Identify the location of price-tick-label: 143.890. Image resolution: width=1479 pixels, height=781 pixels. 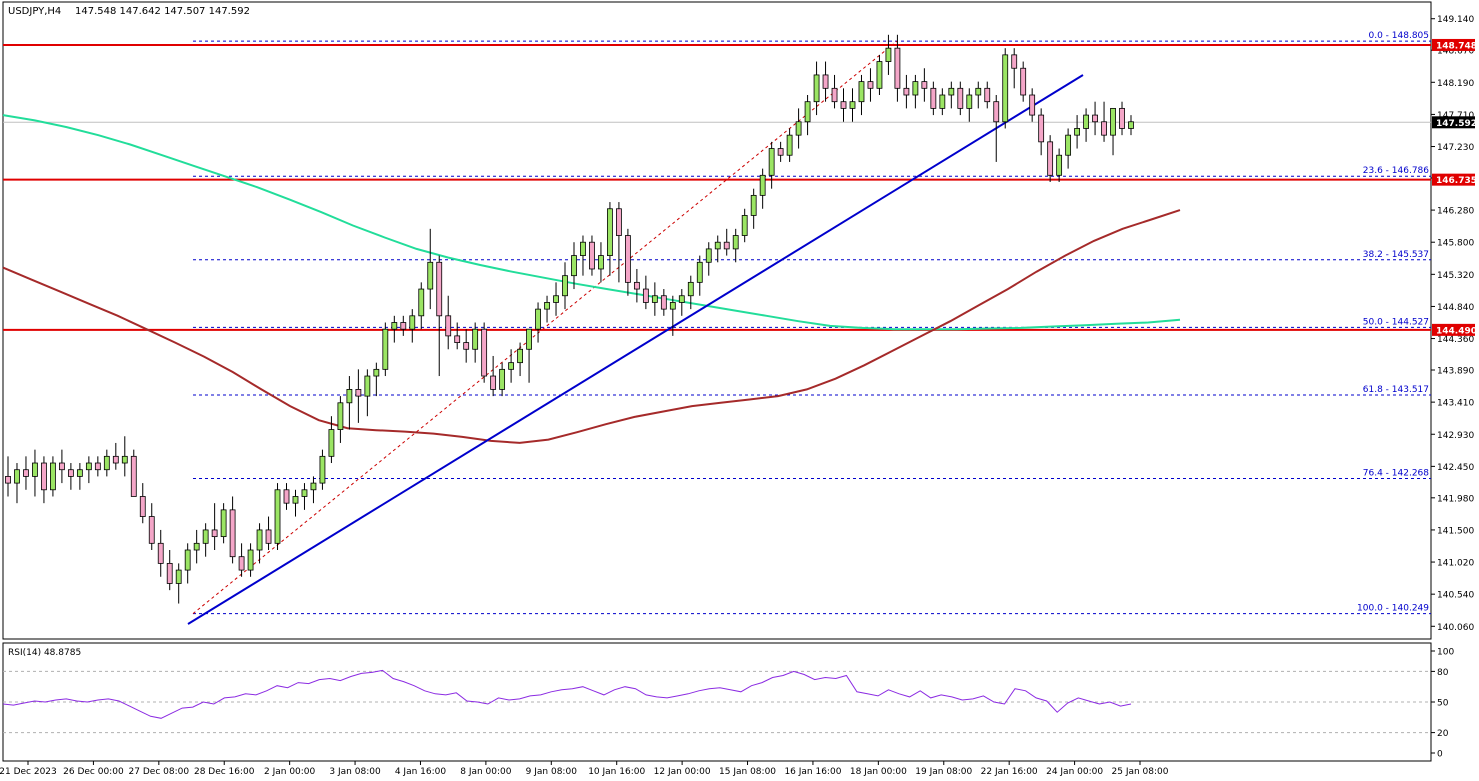
(1455, 372).